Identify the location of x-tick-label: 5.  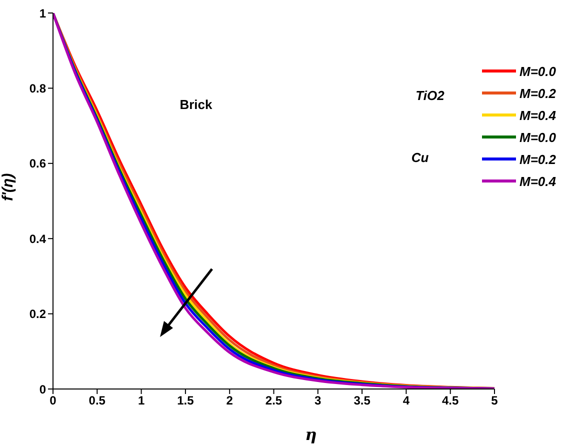
(494, 401).